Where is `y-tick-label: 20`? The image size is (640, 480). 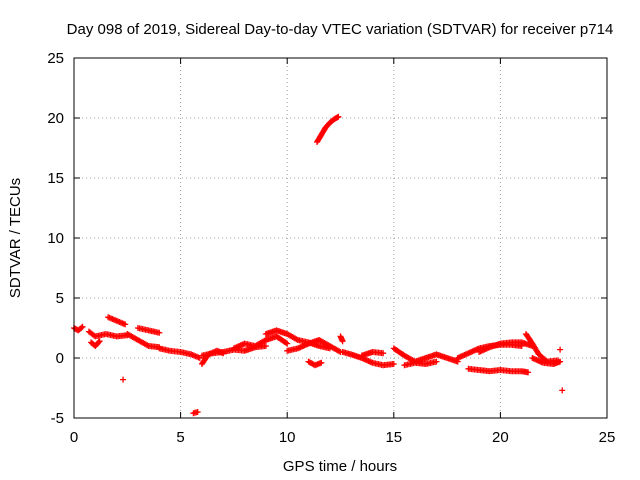 y-tick-label: 20 is located at coordinates (55, 118).